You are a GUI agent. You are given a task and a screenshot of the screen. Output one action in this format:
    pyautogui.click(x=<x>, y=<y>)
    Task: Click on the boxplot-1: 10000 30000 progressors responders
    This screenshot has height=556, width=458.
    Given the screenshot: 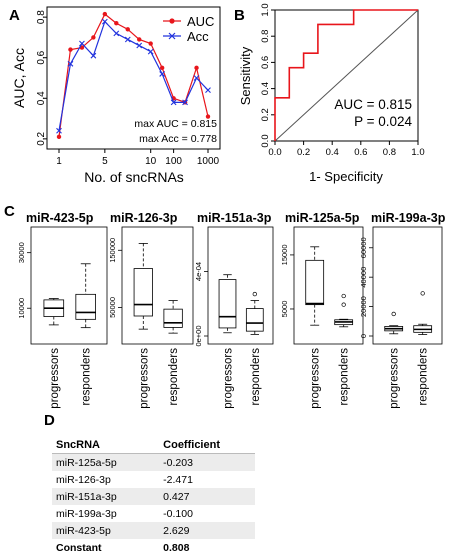 What is the action you would take?
    pyautogui.click(x=62, y=317)
    